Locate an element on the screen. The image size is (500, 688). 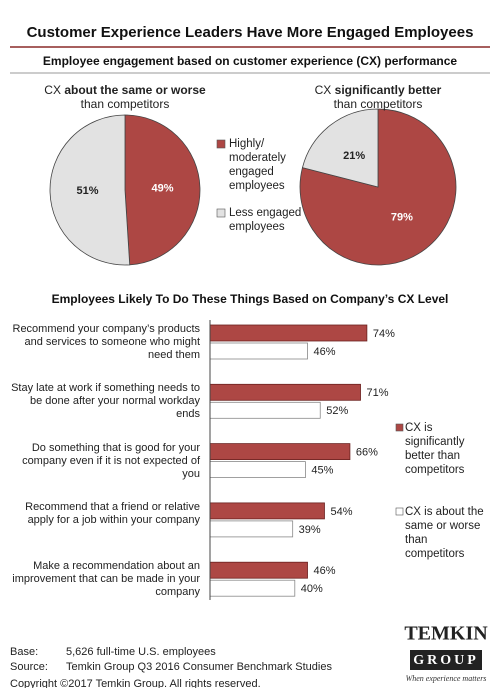
data-label: 21% is located at coordinates (354, 156).